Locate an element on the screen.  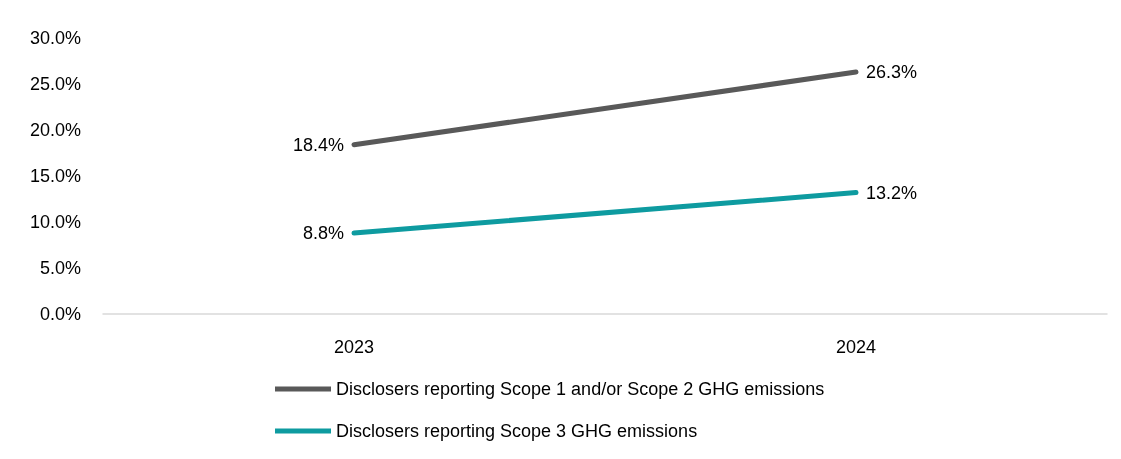
y-tick-label: 5.0% is located at coordinates (60, 268).